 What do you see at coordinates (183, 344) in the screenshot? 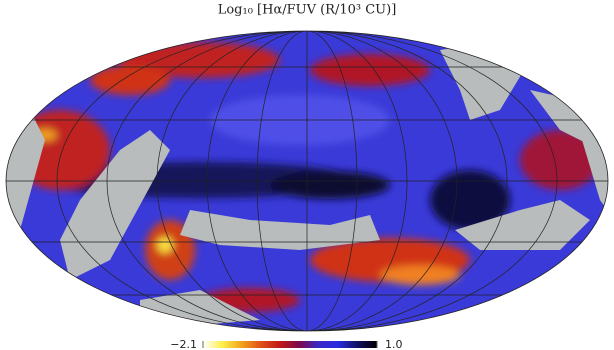
I see `colorbar-min-label: −2.1` at bounding box center [183, 344].